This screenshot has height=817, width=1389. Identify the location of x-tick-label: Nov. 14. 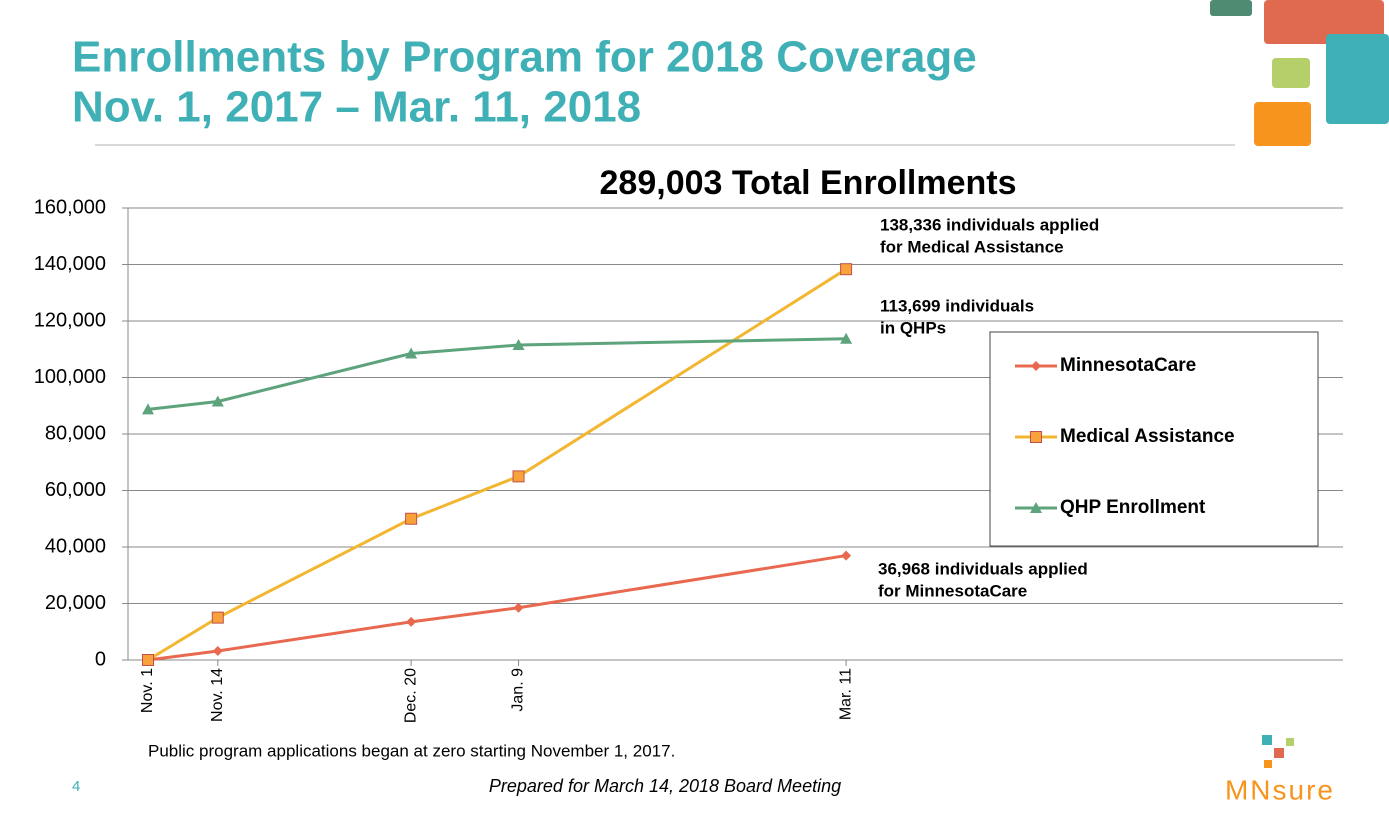
(217, 695).